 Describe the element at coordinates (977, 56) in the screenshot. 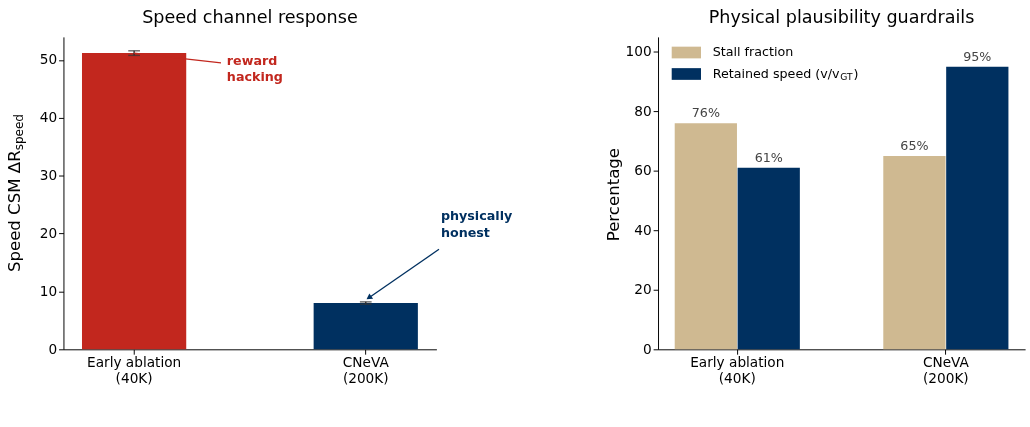

I see `data-label: 95%` at that location.